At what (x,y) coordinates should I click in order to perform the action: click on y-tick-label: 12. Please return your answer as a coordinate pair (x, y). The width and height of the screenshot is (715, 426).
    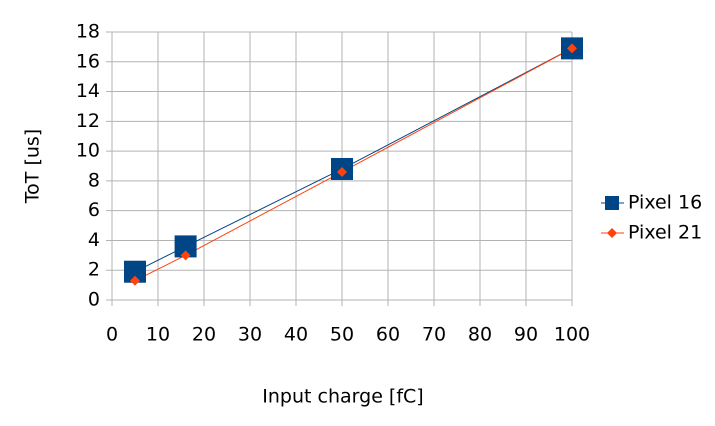
    Looking at the image, I should click on (88, 121).